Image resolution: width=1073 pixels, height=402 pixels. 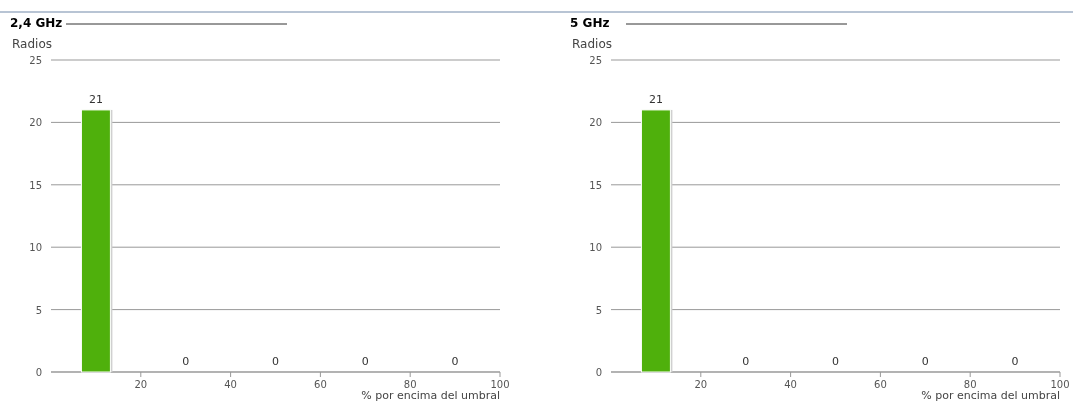 What do you see at coordinates (36, 23) in the screenshot?
I see `chart-title: 2,4 GHz` at bounding box center [36, 23].